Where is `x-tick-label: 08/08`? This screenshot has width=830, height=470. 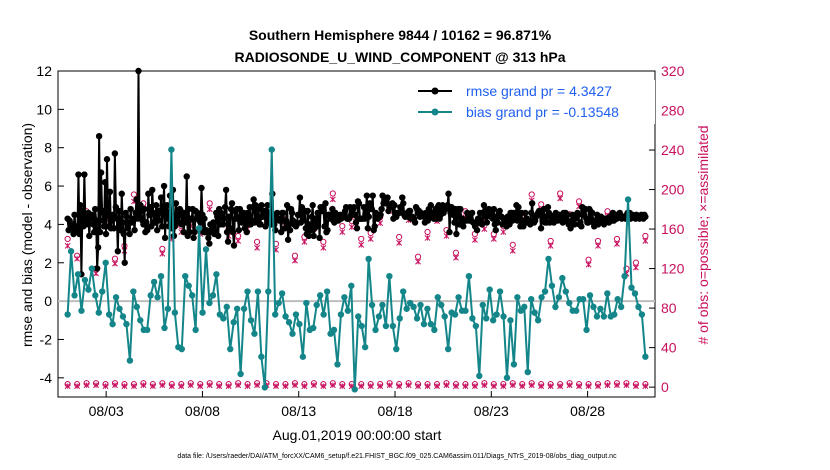
x-tick-label: 08/08 is located at coordinates (202, 411).